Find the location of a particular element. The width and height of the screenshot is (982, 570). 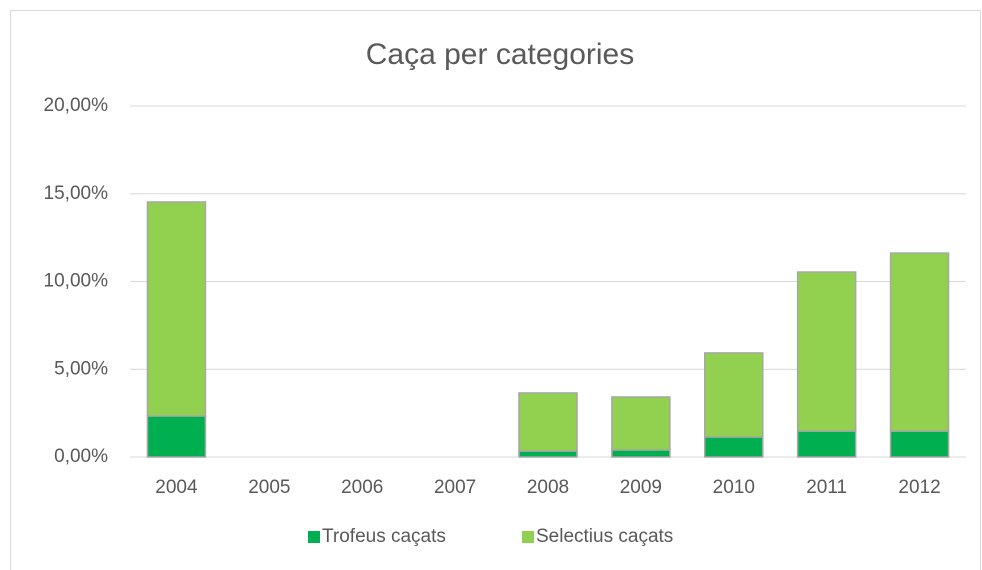

chart-title: Caça per categories is located at coordinates (500, 54).